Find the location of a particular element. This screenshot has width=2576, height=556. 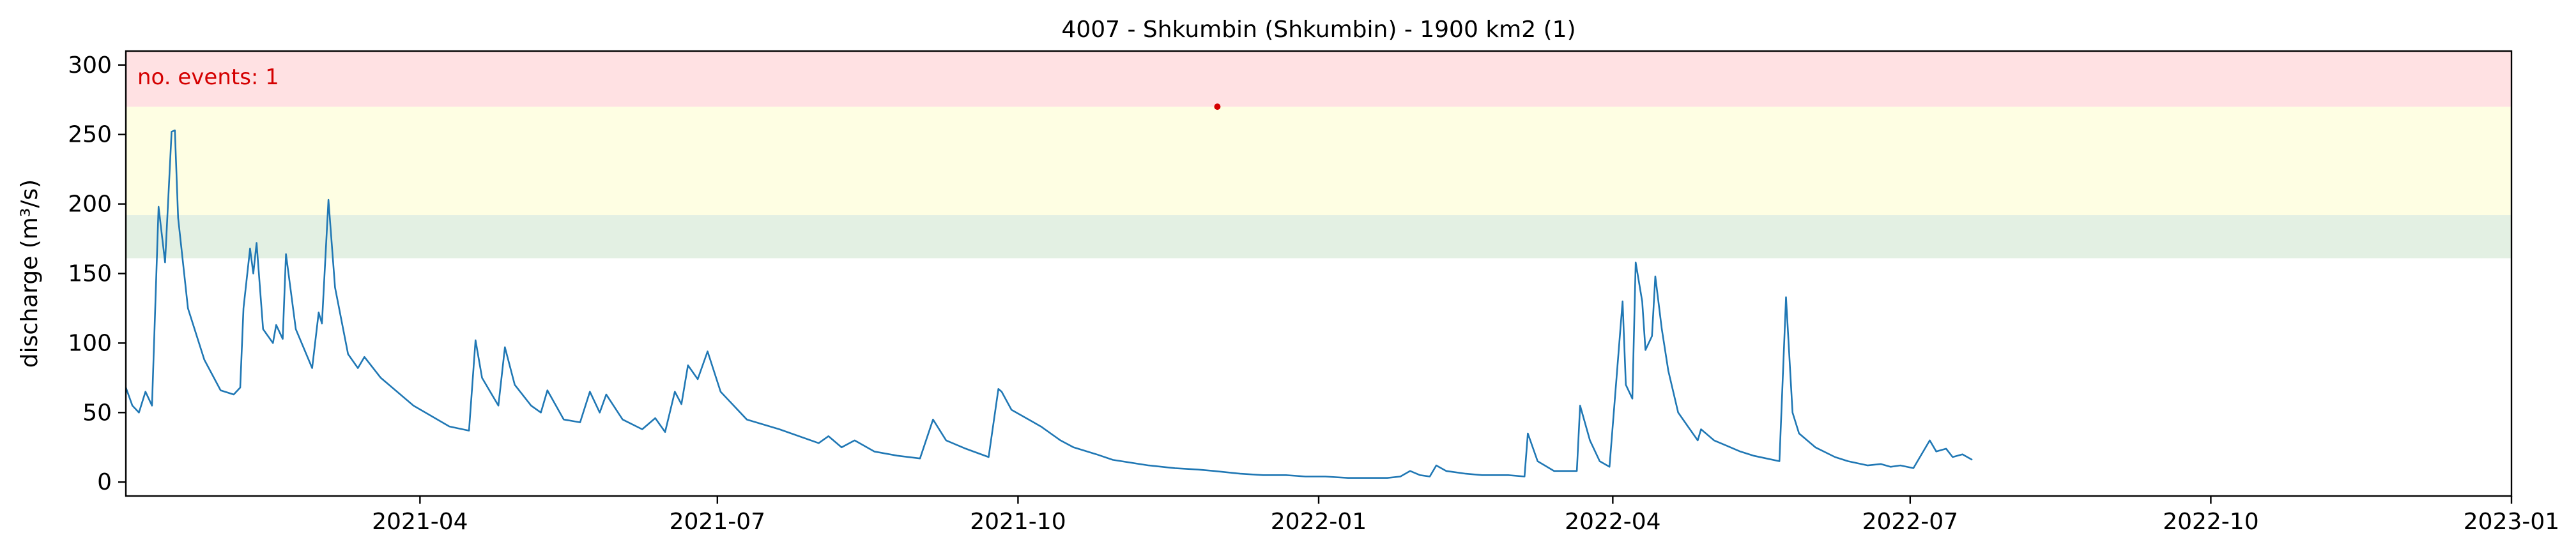

x-tick-label-2021-10: 2021-10 is located at coordinates (1018, 522).